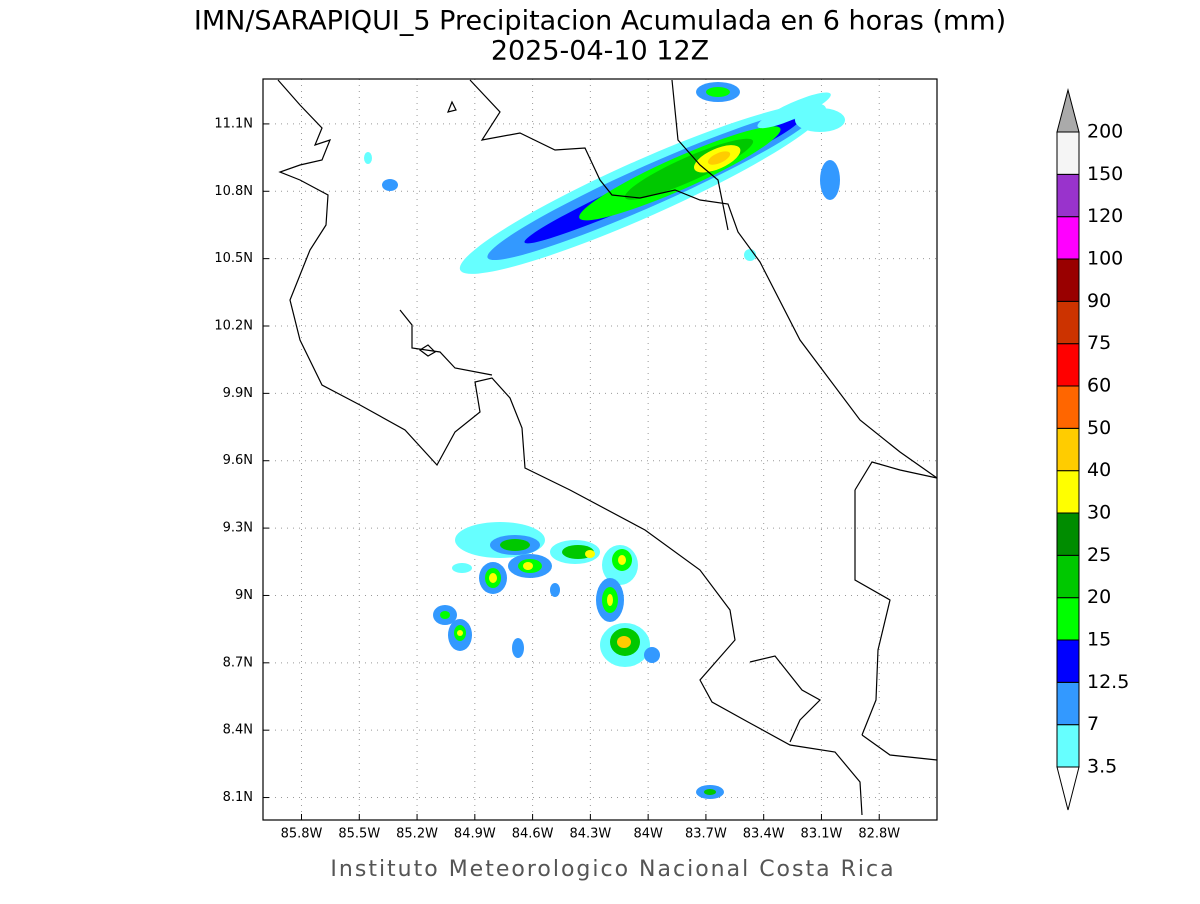  What do you see at coordinates (417, 834) in the screenshot?
I see `x-tick-label: 85.2W` at bounding box center [417, 834].